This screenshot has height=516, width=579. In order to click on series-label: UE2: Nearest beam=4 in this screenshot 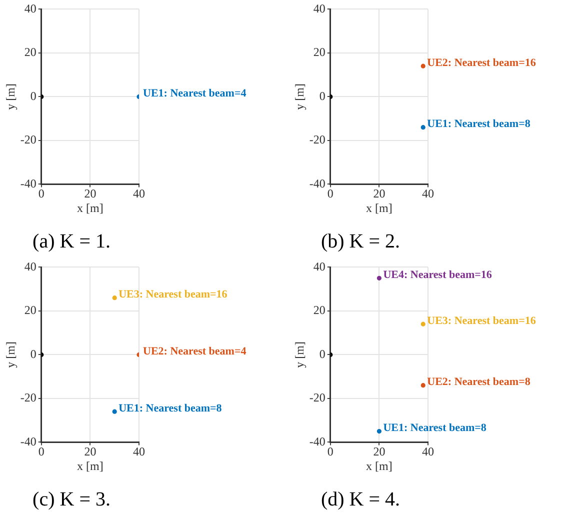, I will do `click(195, 352)`.